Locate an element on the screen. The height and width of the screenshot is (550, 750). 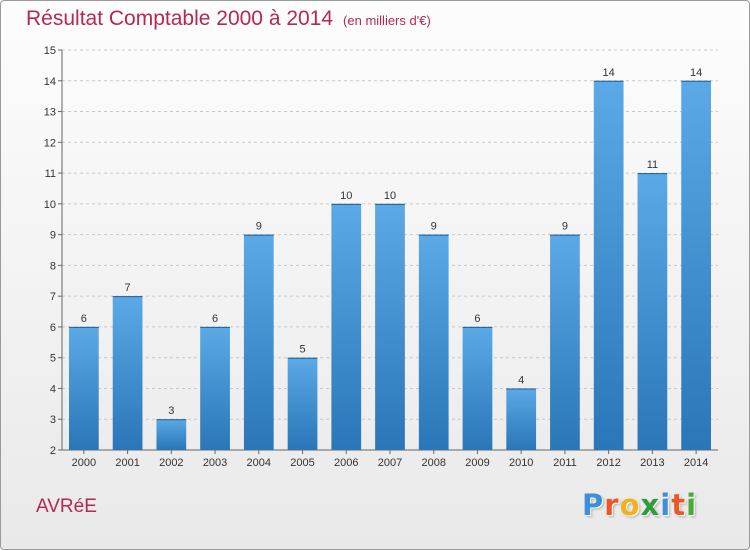
bar-2001 is located at coordinates (127, 373).